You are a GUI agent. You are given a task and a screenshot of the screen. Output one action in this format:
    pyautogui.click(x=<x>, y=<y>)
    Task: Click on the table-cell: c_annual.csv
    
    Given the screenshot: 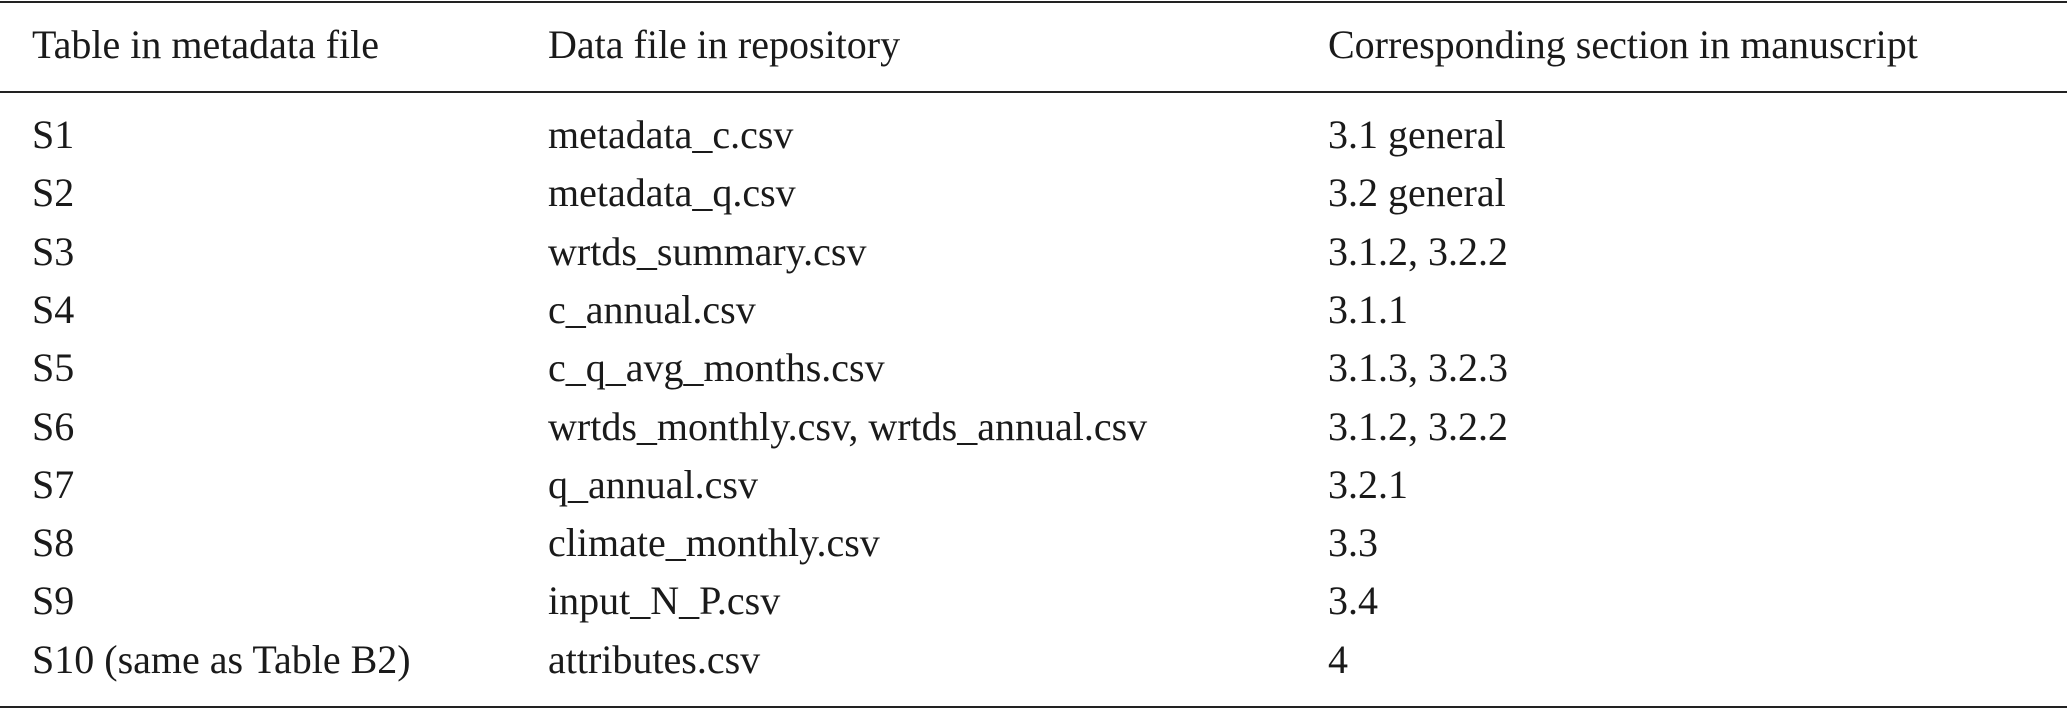 What is the action you would take?
    pyautogui.click(x=652, y=309)
    